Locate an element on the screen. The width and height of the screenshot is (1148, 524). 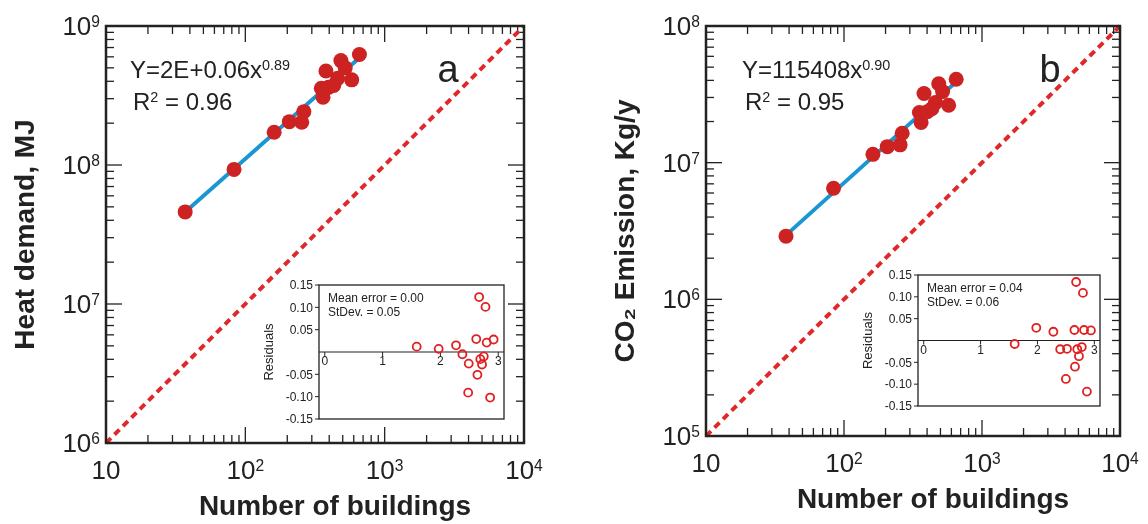
annotation: StDev. = 0.05 is located at coordinates (364, 312).